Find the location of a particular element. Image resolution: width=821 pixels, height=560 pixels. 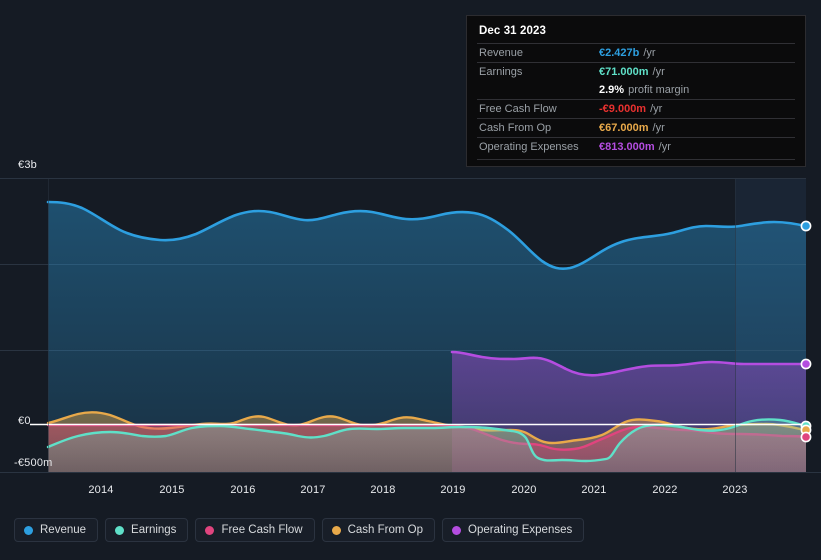

tooltip-row-value: 2.9% is located at coordinates (612, 90).